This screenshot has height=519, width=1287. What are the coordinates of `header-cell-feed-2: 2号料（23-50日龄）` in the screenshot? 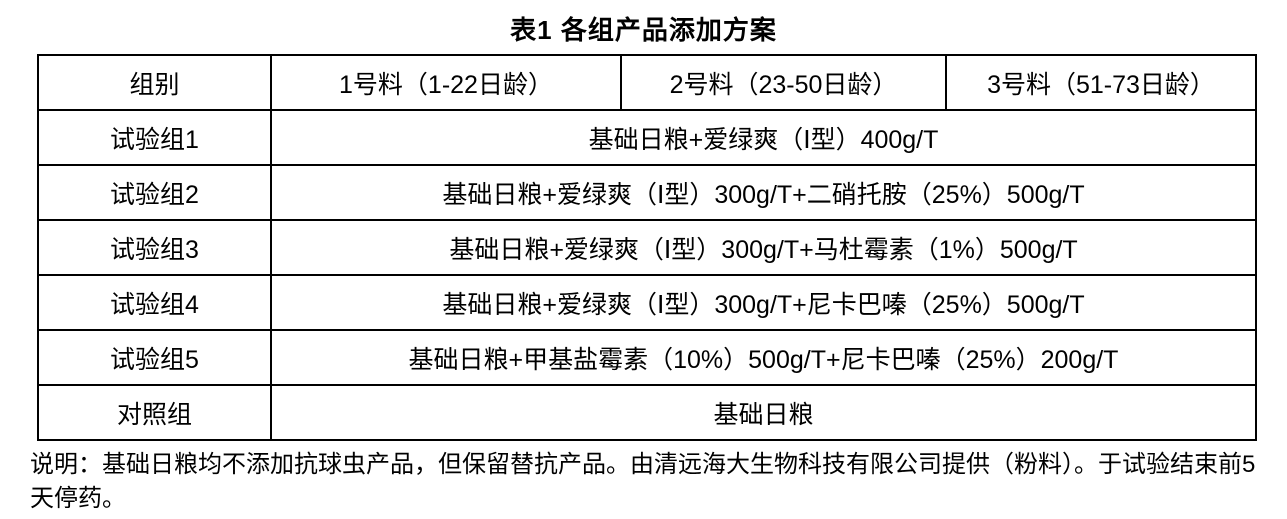 It's located at (783, 82).